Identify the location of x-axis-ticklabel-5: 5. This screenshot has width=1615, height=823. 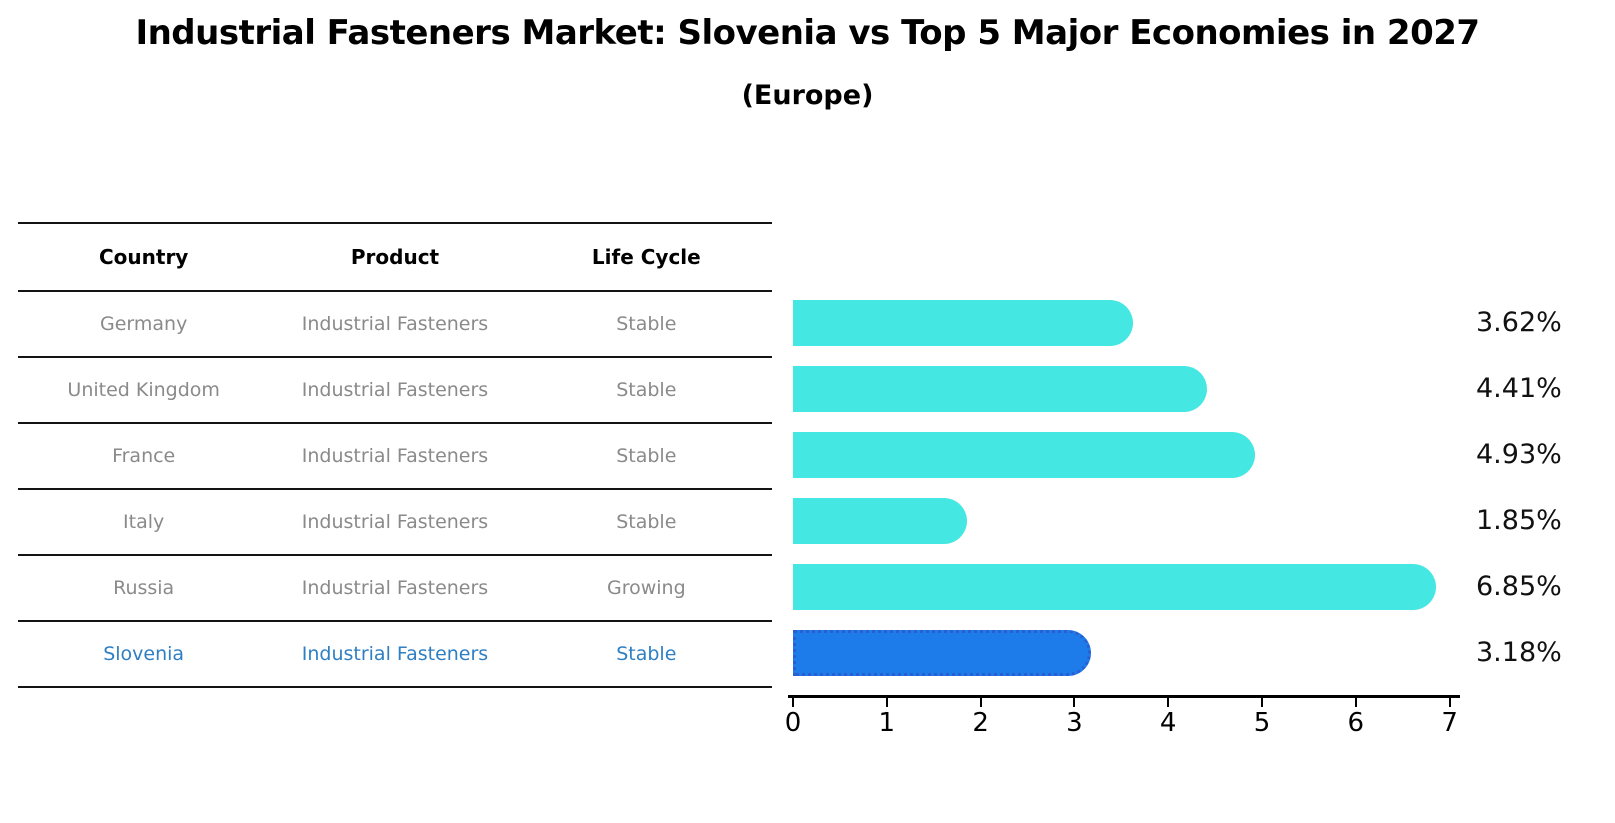
(1262, 723).